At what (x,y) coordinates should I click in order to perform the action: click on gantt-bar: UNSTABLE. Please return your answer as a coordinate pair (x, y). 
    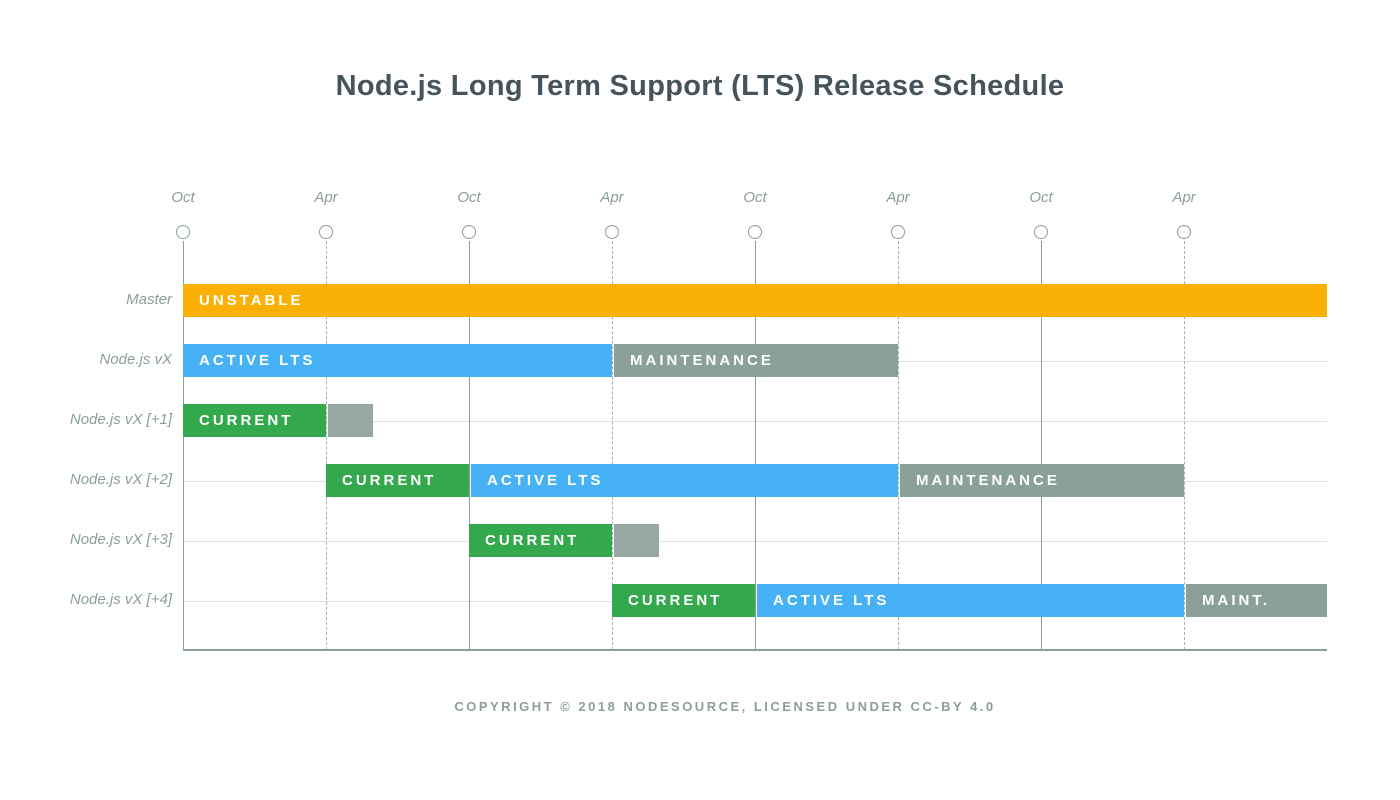
    Looking at the image, I should click on (755, 300).